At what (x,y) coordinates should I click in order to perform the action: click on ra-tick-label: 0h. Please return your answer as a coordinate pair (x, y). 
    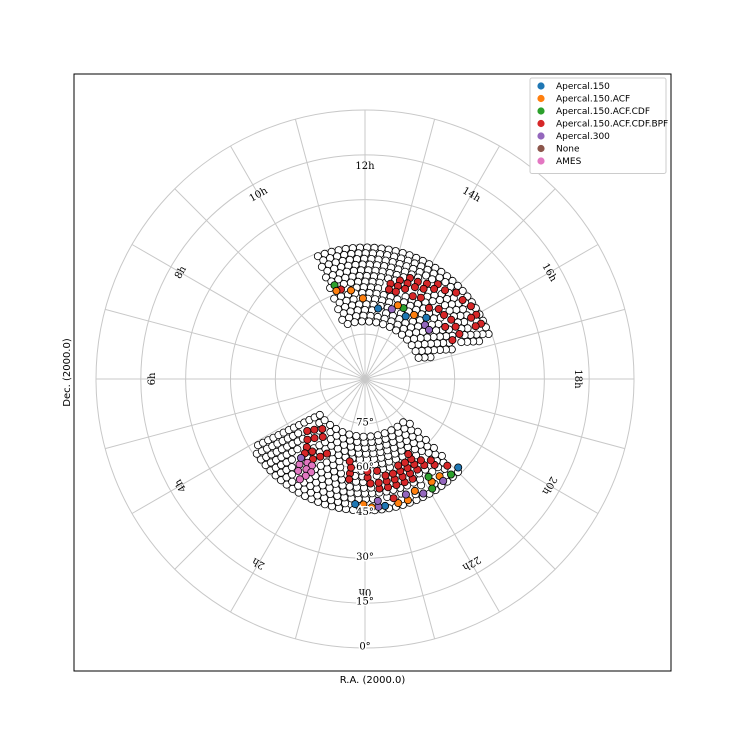
    Looking at the image, I should click on (364, 591).